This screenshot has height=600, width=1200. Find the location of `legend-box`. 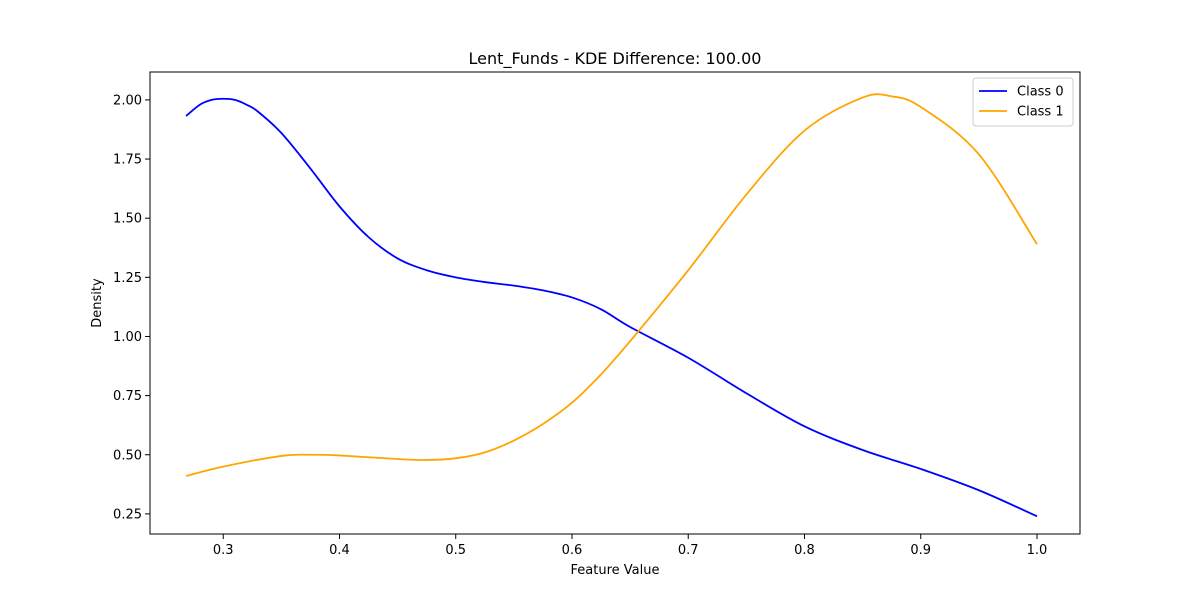

legend-box is located at coordinates (1023, 102).